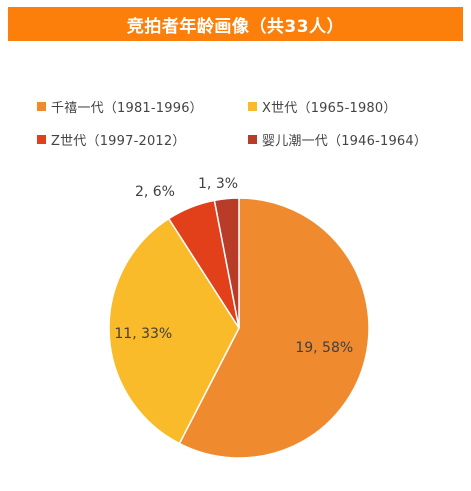 The image size is (471, 491). I want to click on legend-label-gen-x: X世代（1965-1980）, so click(329, 108).